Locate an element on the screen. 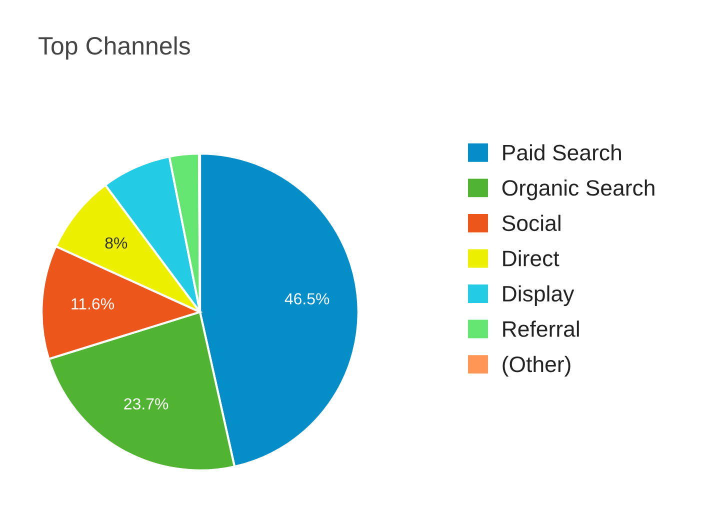  legend-label: (Other) is located at coordinates (536, 366).